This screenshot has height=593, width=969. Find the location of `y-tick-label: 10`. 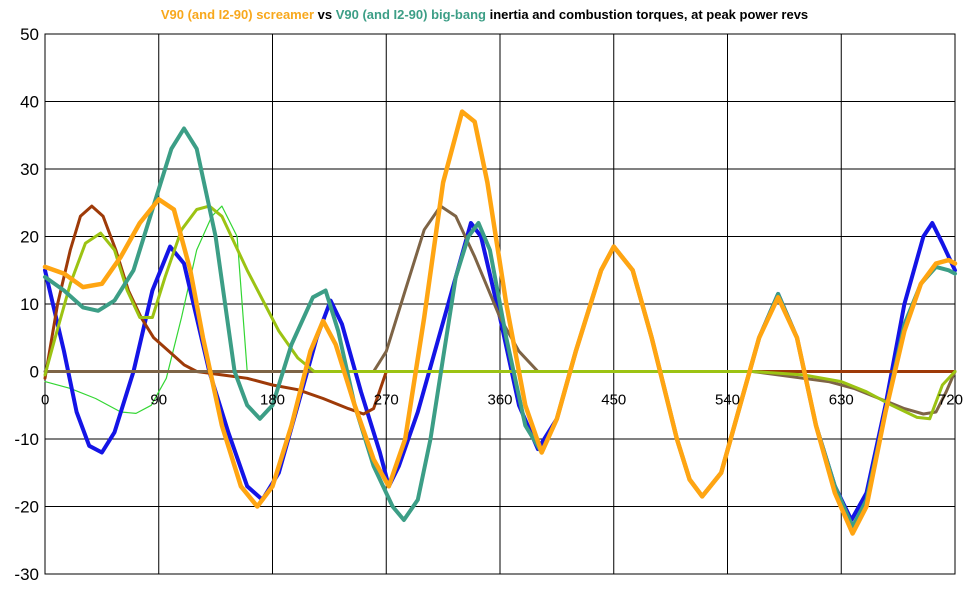

y-tick-label: 10 is located at coordinates (29, 304).